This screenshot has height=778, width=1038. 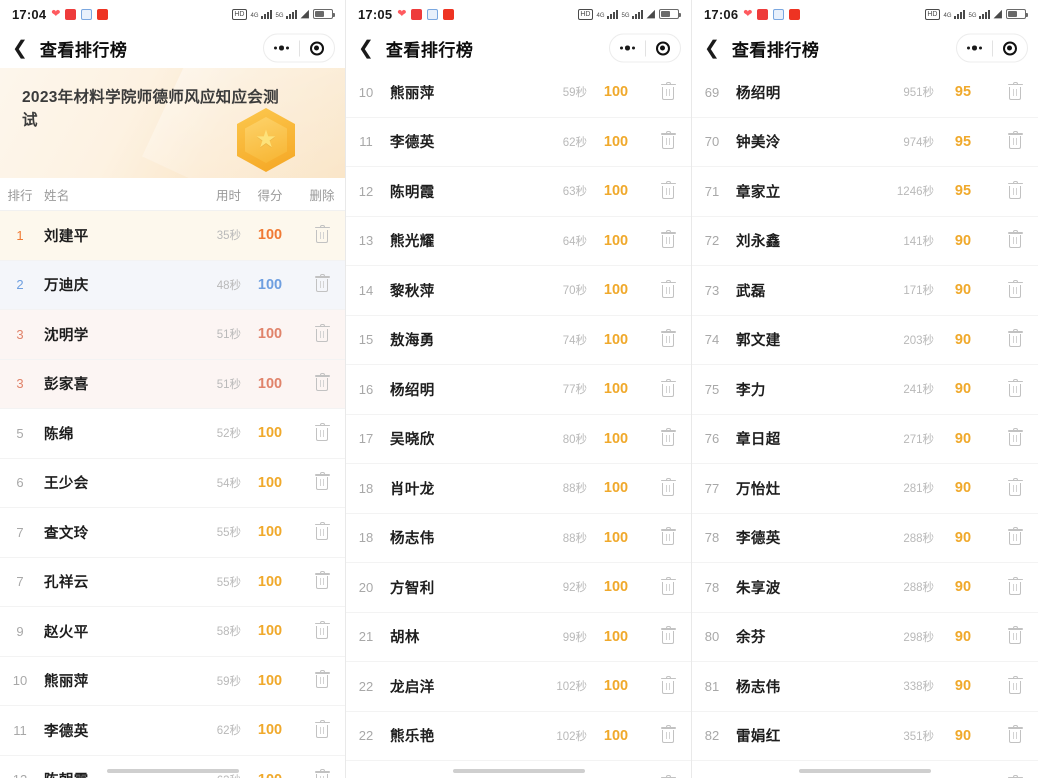 I want to click on table-row: 69 杨绍明 951秒 95, so click(x=865, y=93).